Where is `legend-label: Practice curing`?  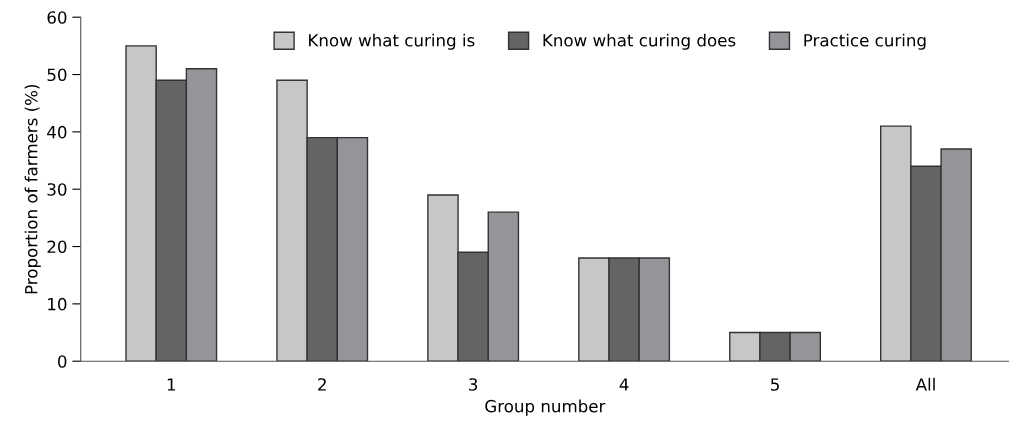
legend-label: Practice curing is located at coordinates (865, 41).